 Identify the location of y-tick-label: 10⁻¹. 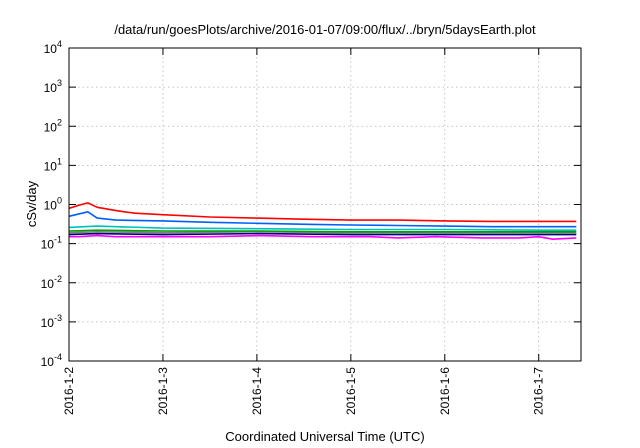
(51, 243).